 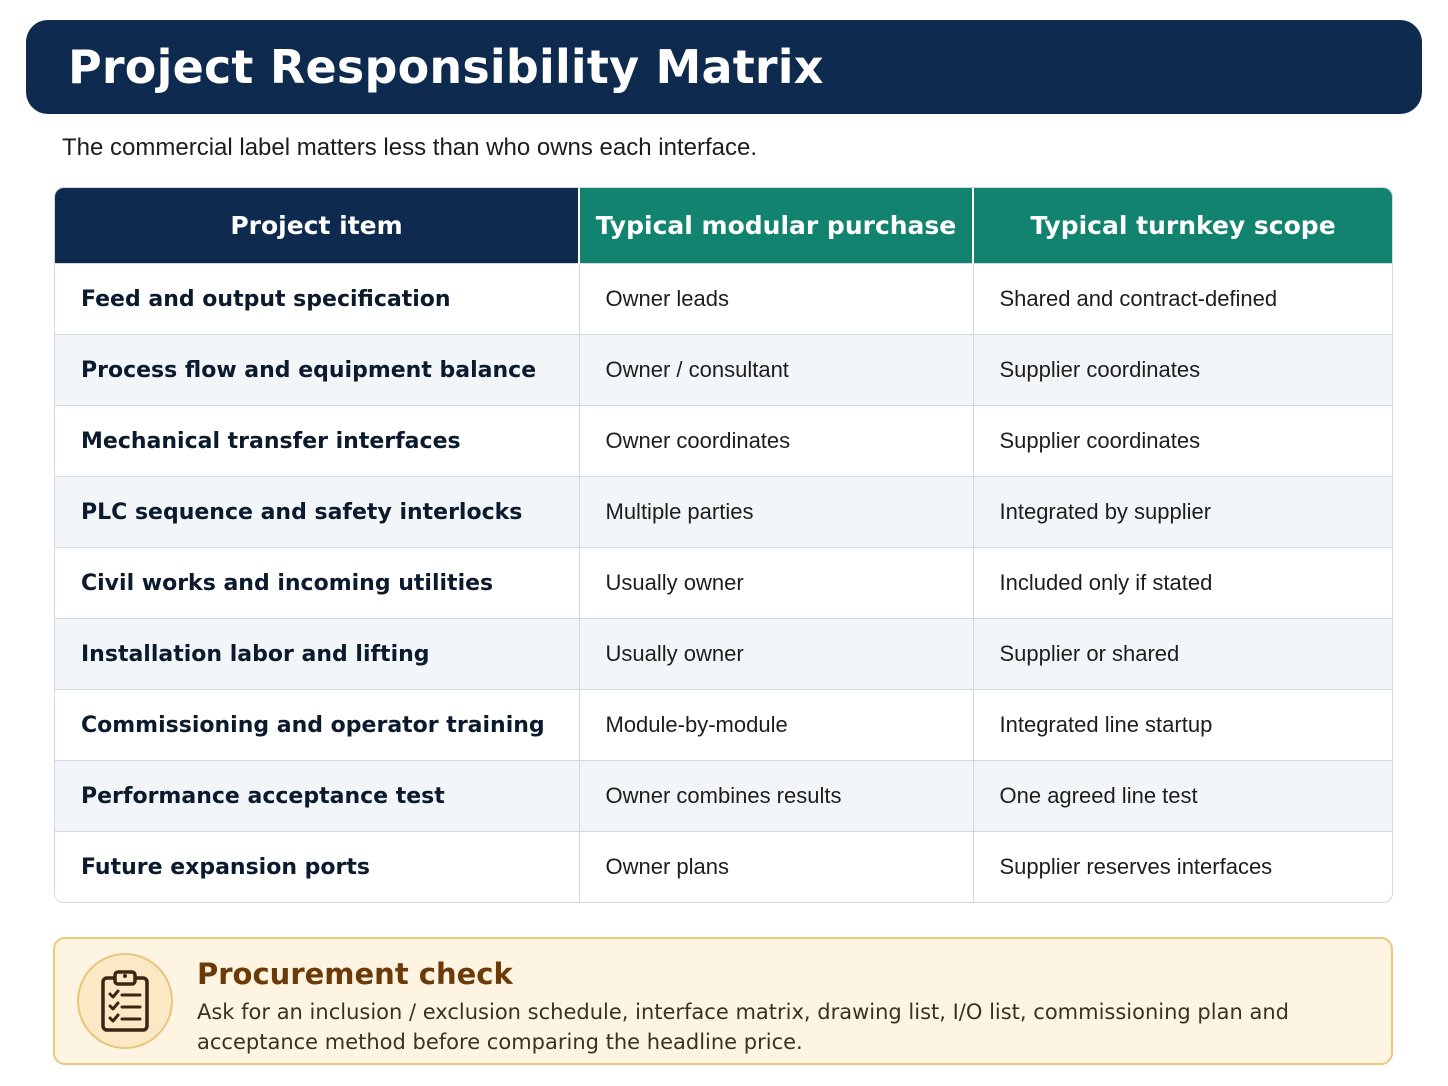 I want to click on column-header-modular-purchase: Typical modular purchase, so click(x=776, y=226).